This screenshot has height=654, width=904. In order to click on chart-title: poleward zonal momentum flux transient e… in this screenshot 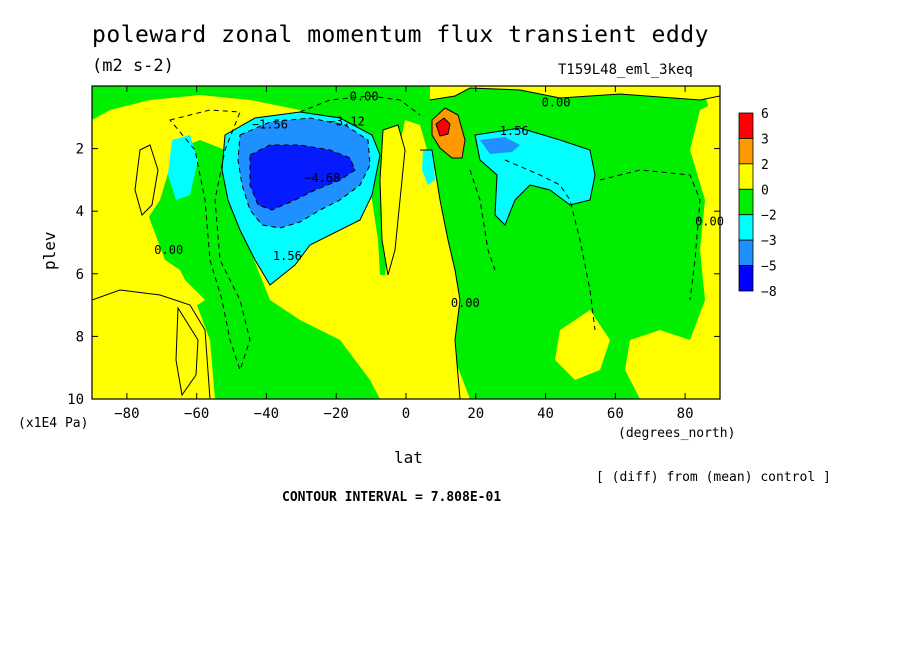, I will do `click(400, 35)`.